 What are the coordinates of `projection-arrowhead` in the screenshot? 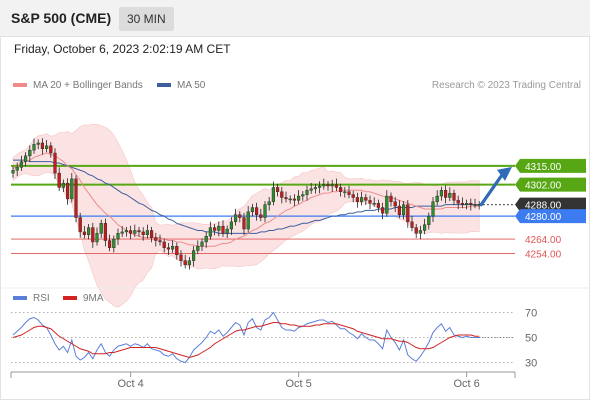 It's located at (504, 173).